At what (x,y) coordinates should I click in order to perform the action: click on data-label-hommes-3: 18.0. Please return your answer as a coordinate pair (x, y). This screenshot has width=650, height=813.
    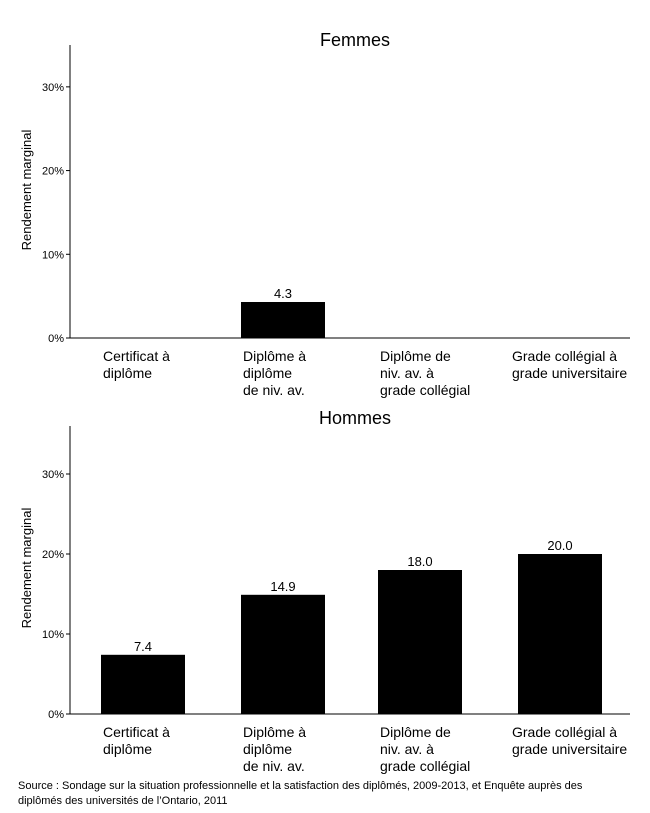
    Looking at the image, I should click on (419, 561).